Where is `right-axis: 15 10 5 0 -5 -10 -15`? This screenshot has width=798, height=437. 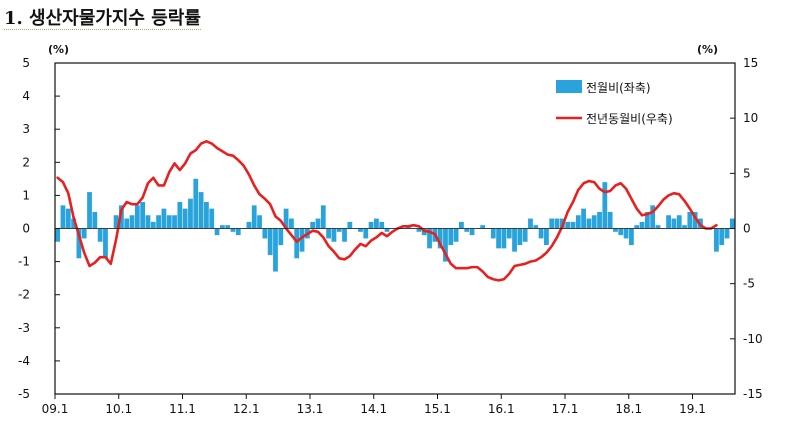 right-axis: 15 10 5 0 -5 -10 -15 is located at coordinates (746, 228).